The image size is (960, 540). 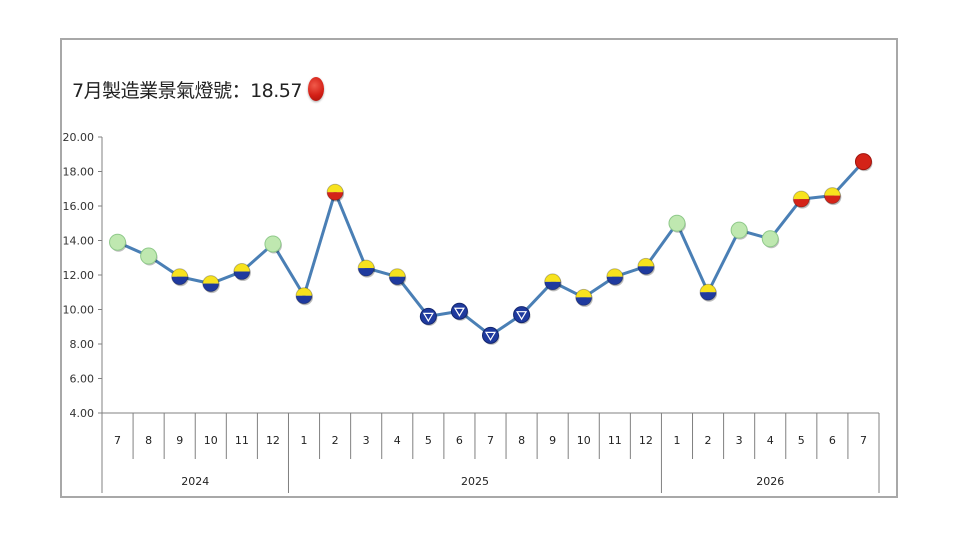 I want to click on chart-title: 7月製造業景氣燈號：18.57, so click(x=198, y=89).